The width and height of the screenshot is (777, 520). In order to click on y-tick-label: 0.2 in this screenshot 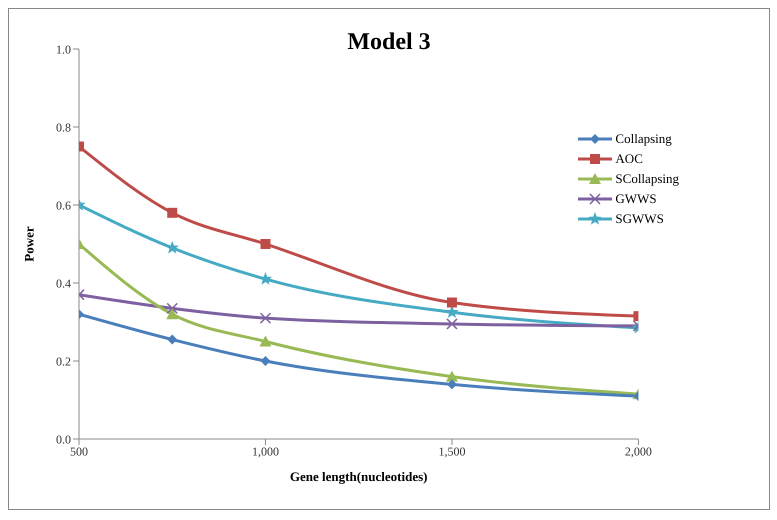, I will do `click(63, 361)`.